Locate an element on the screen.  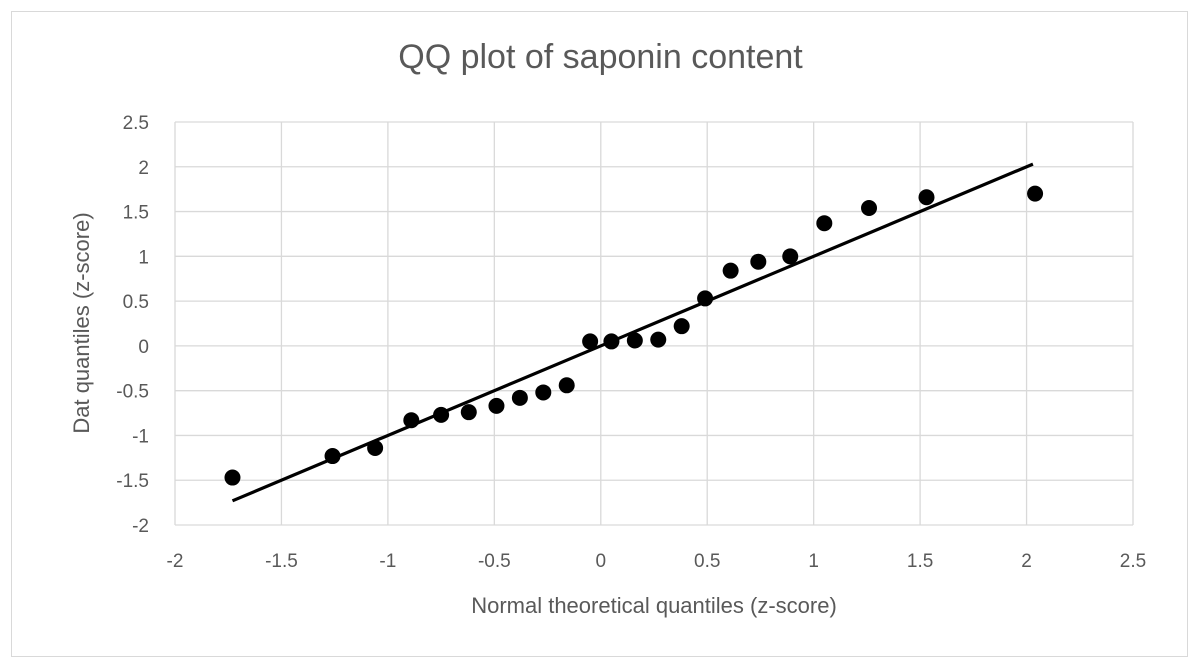
y-tick-label: 1.5 is located at coordinates (136, 213).